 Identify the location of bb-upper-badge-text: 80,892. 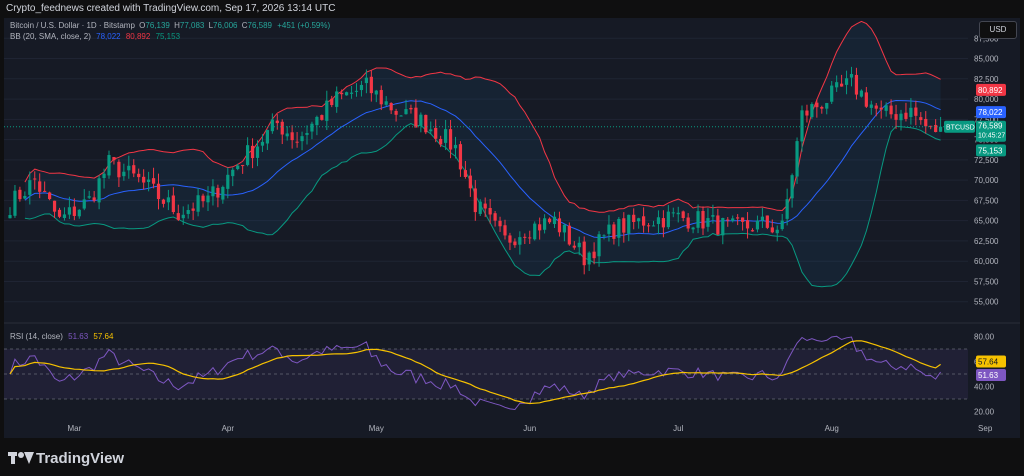
(990, 90).